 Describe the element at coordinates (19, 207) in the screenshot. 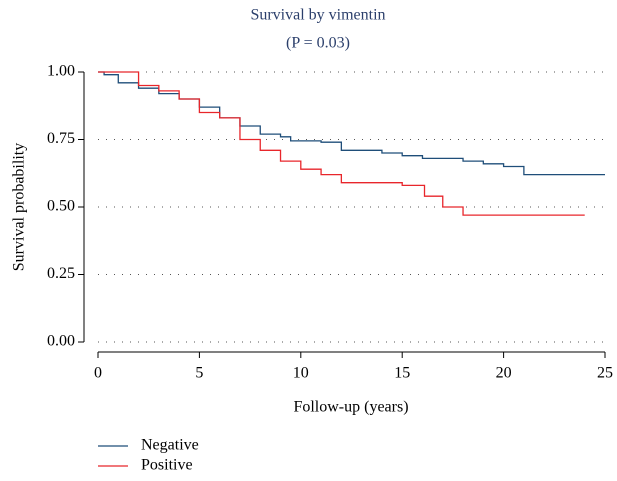

I see `y-axis-label: Survival probability` at that location.